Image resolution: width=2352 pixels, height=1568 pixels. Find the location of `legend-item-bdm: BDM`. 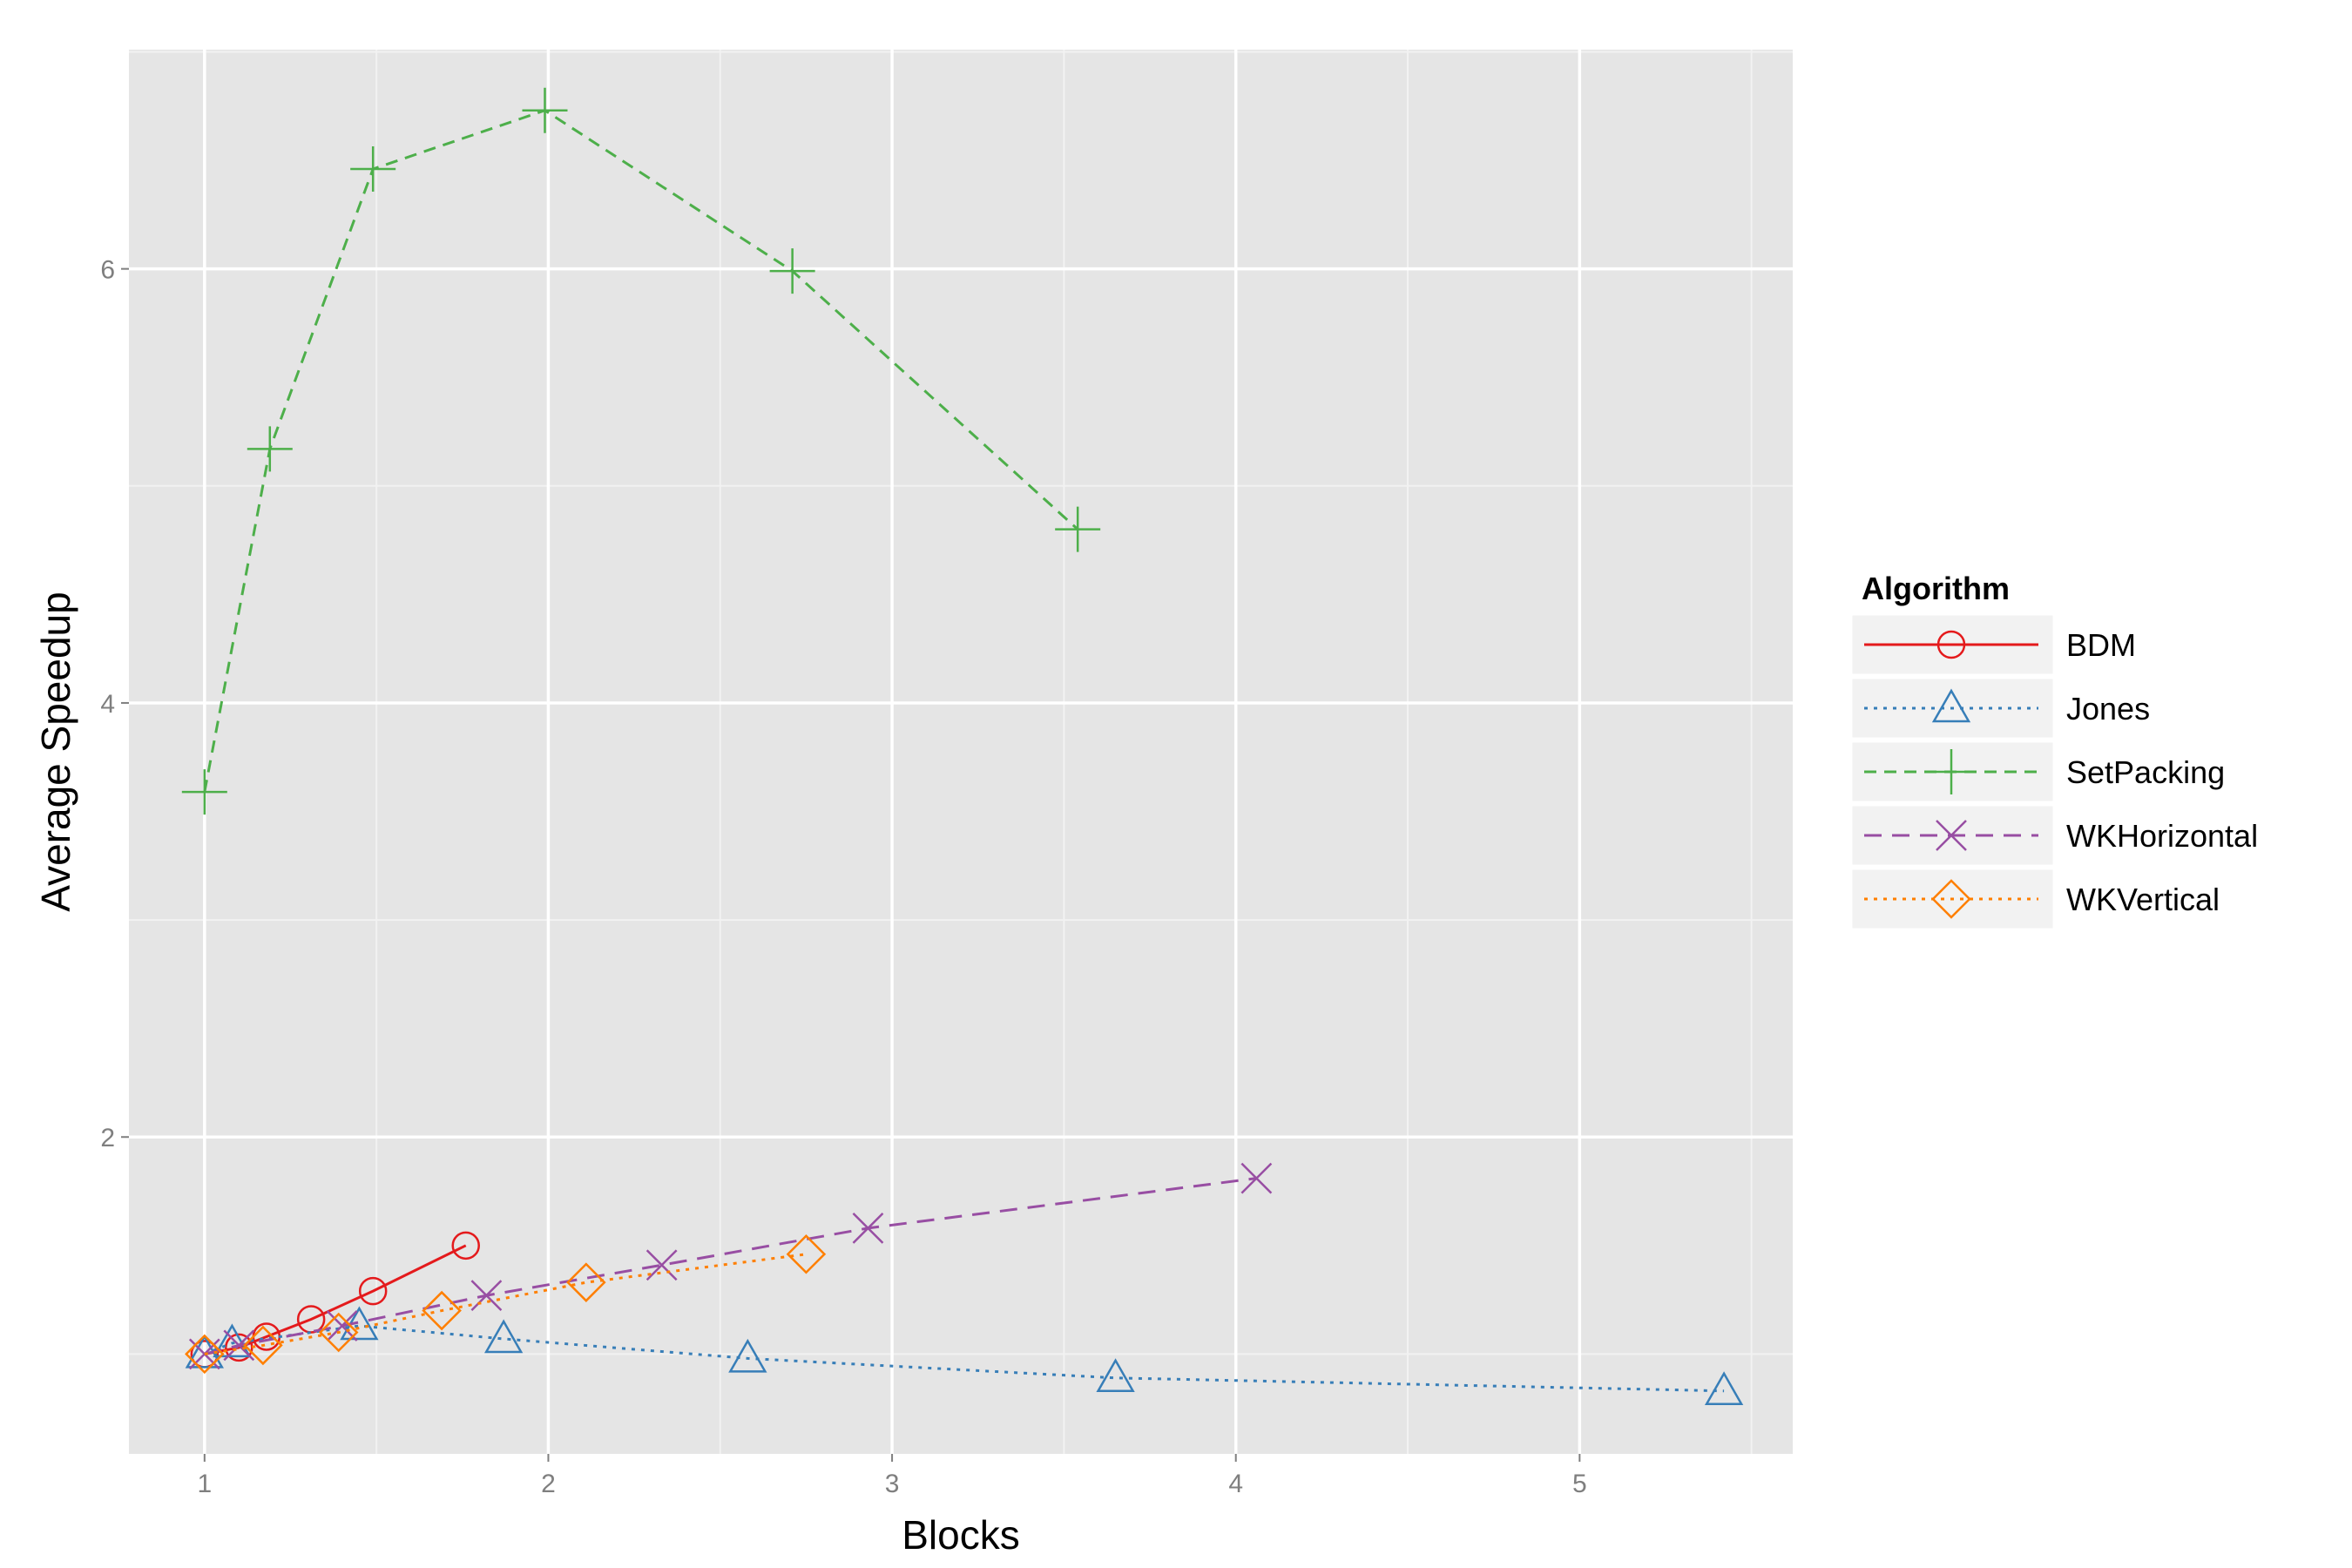

legend-item-bdm: BDM is located at coordinates (1992, 644).